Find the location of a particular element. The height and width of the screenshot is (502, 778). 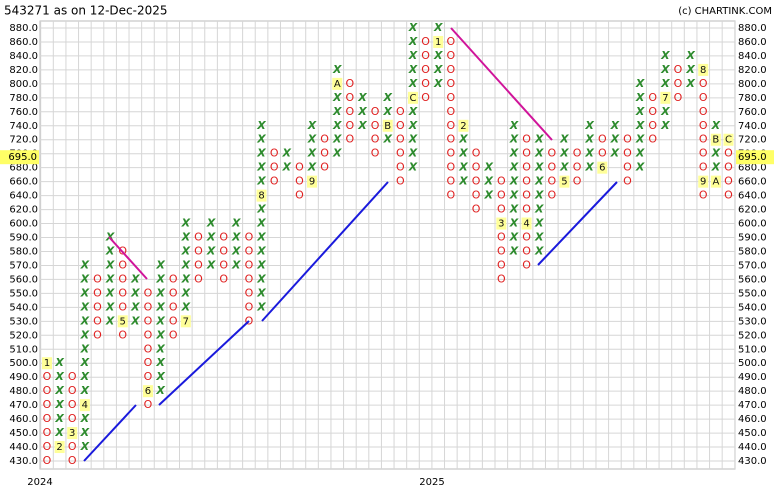

y-tick-label: 580.0 is located at coordinates (23, 251).